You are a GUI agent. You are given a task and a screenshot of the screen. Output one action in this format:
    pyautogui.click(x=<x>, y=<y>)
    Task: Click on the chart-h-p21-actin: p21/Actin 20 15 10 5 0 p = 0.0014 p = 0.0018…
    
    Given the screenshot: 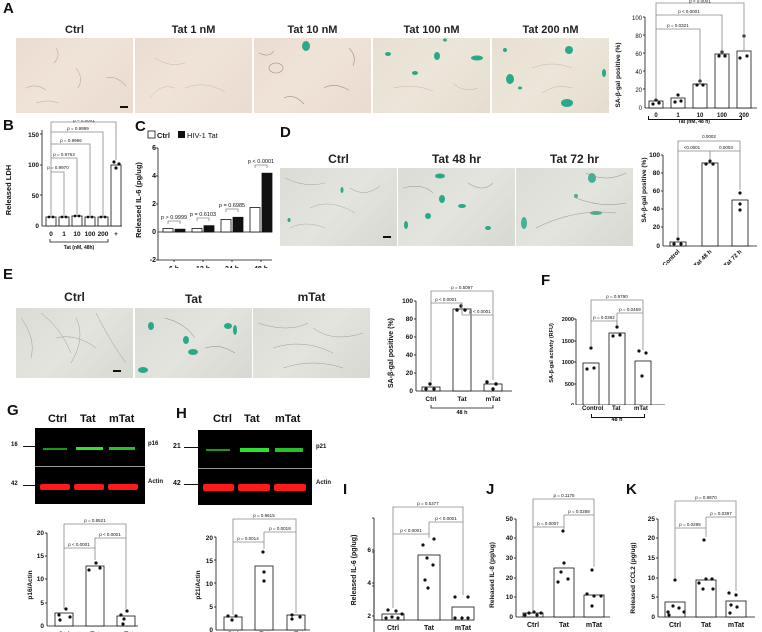 What is the action you would take?
    pyautogui.click(x=252, y=572)
    